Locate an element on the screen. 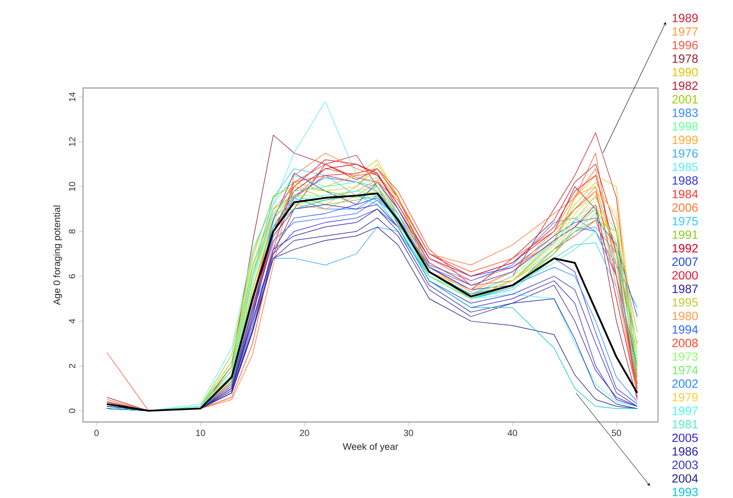 This screenshot has height=498, width=733. text: 2003 is located at coordinates (685, 465).